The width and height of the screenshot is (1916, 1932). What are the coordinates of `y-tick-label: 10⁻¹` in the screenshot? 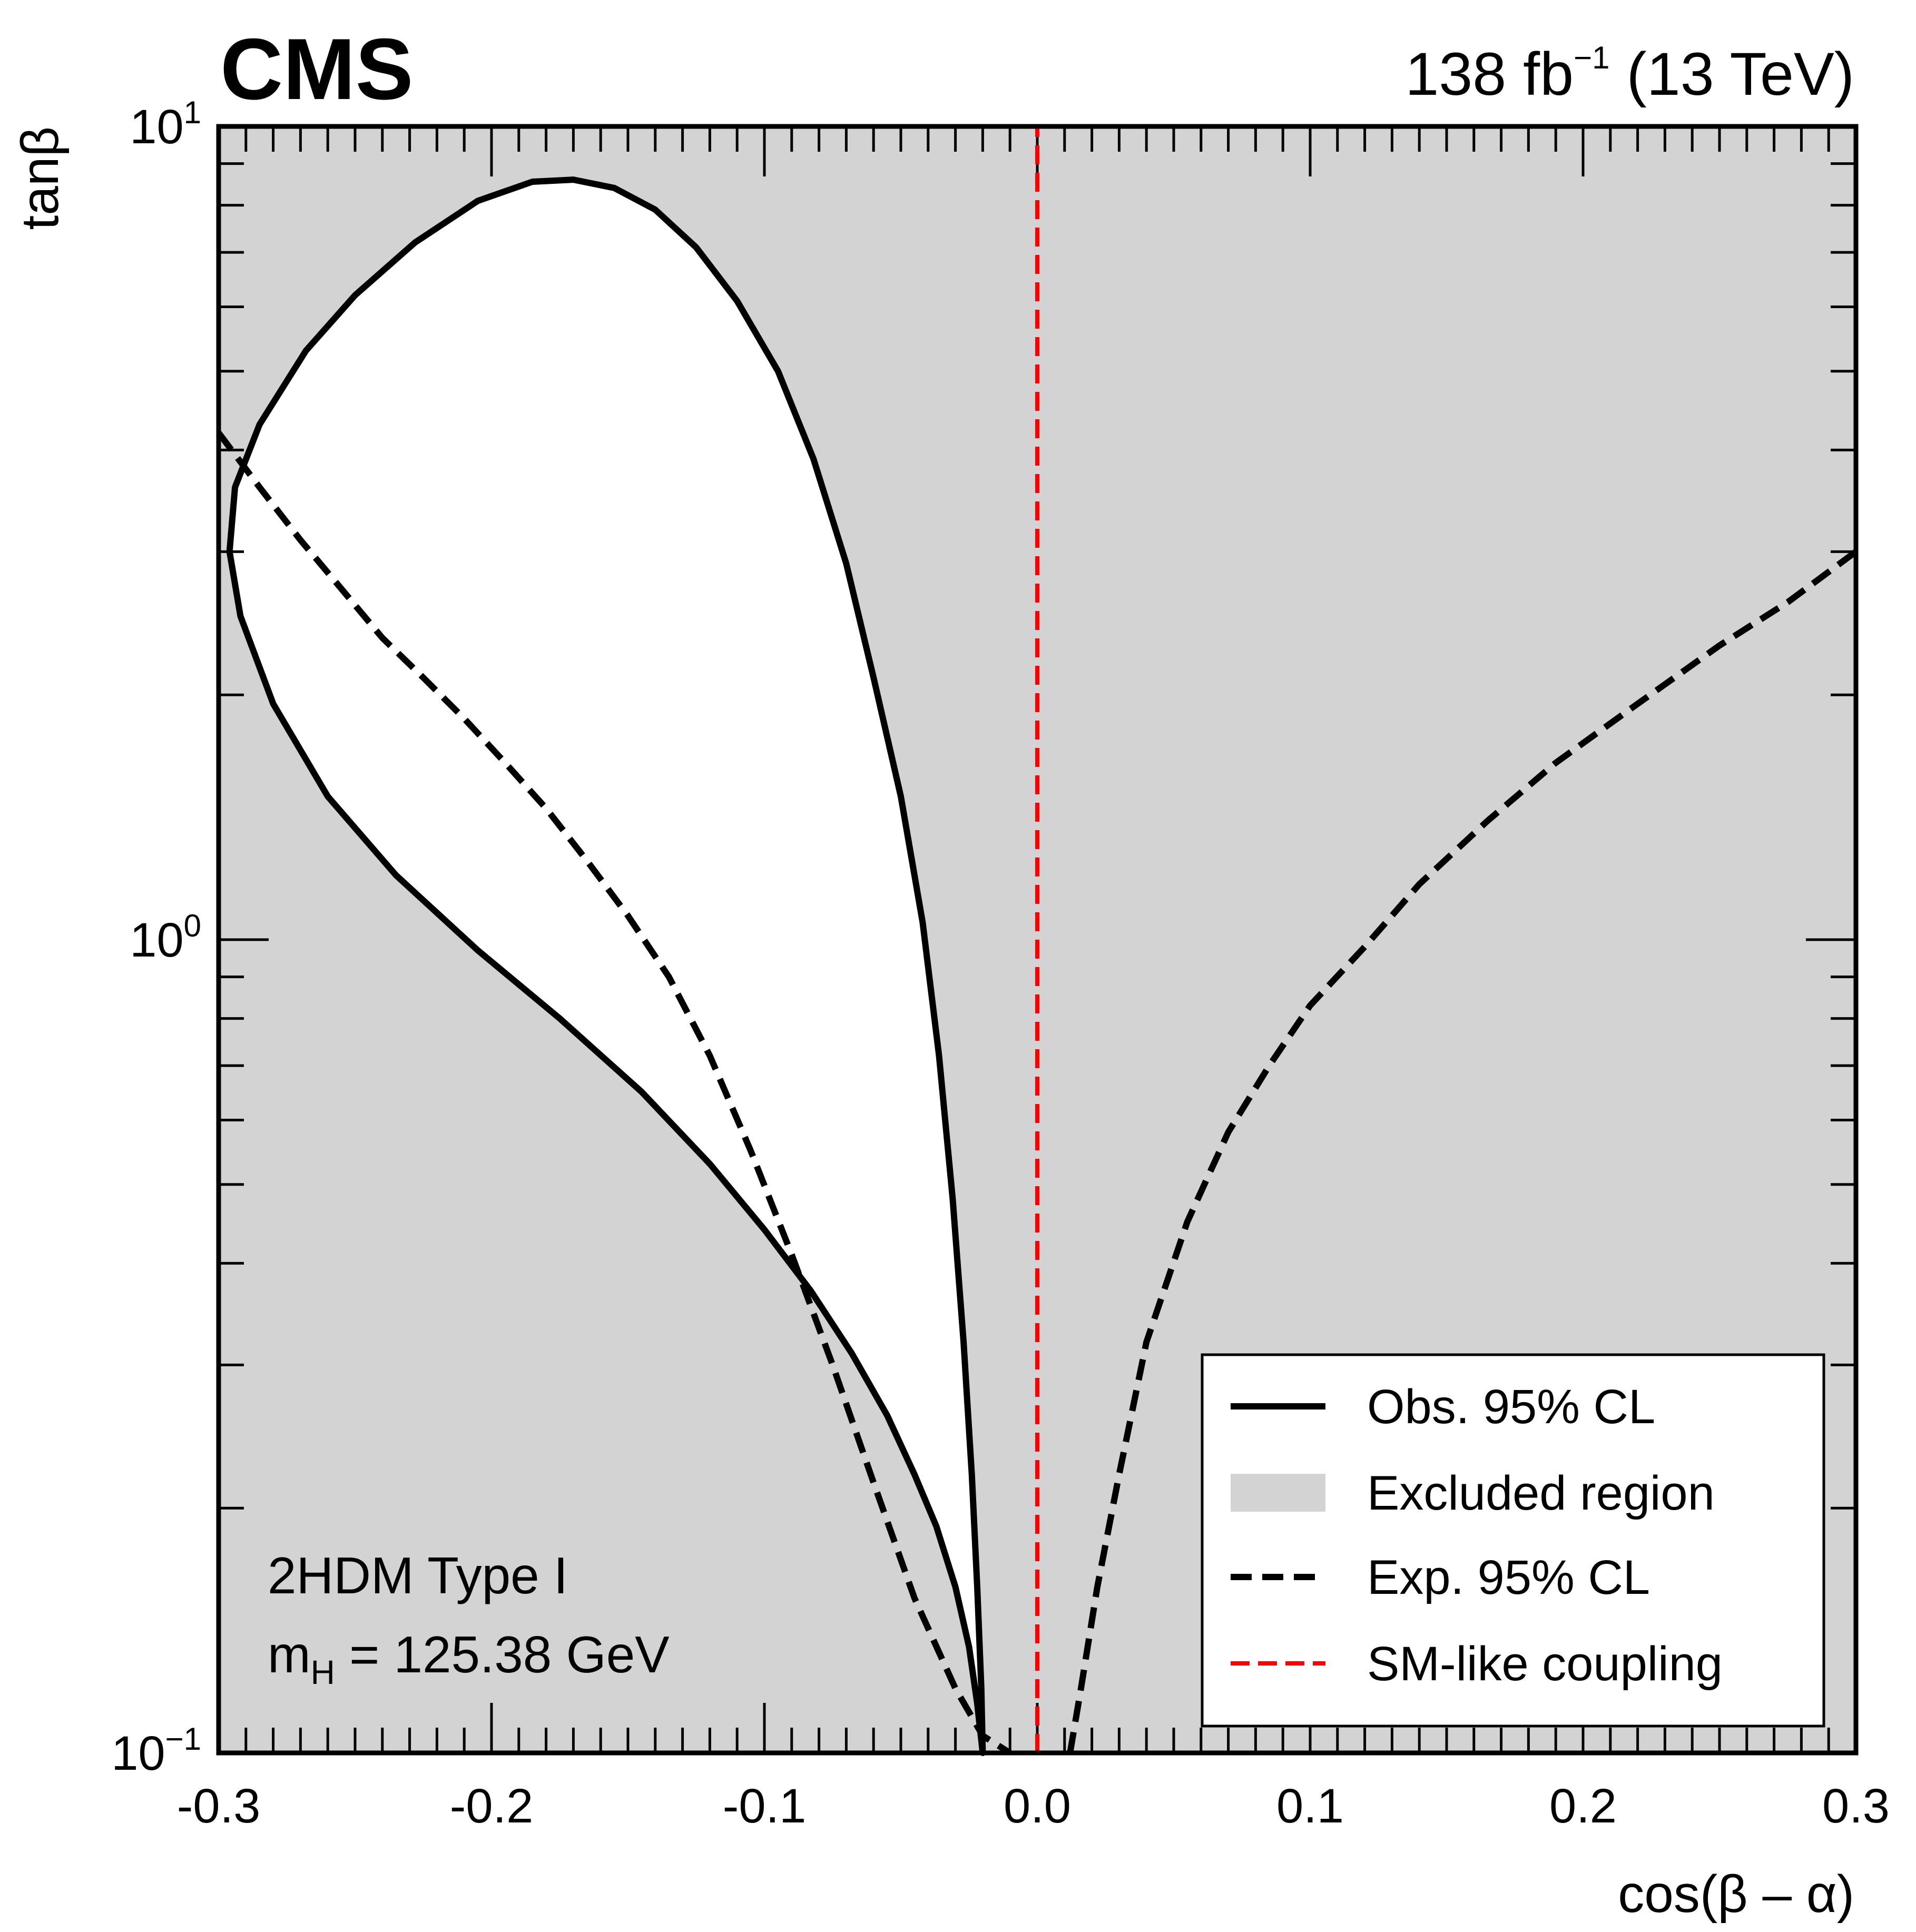 It's located at (156, 1750).